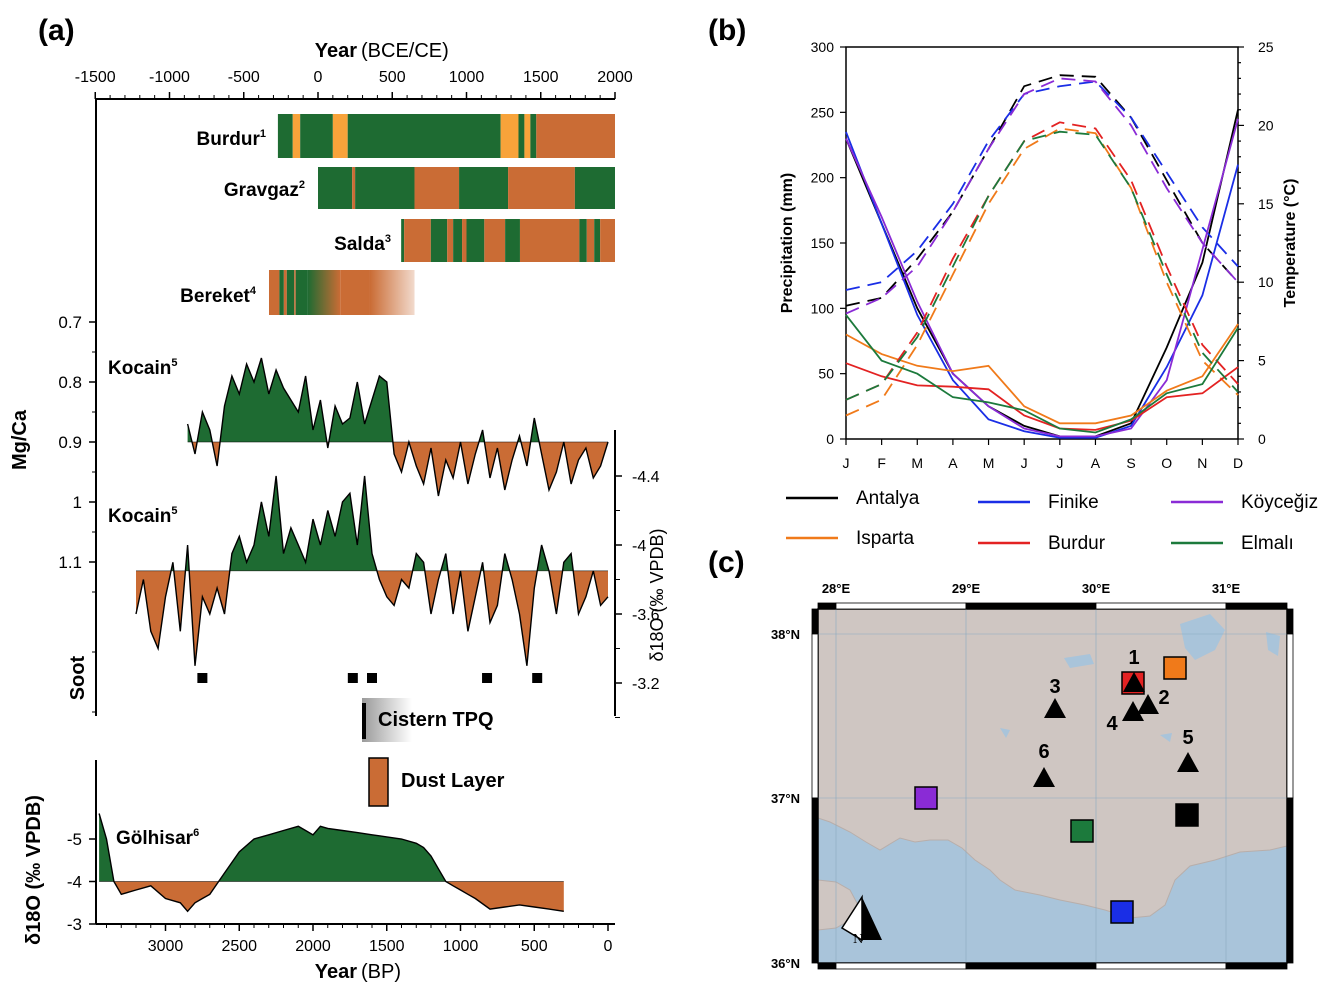 This screenshot has width=1340, height=986. Describe the element at coordinates (387, 946) in the screenshot. I see `bottom-tick-label: 1500` at that location.